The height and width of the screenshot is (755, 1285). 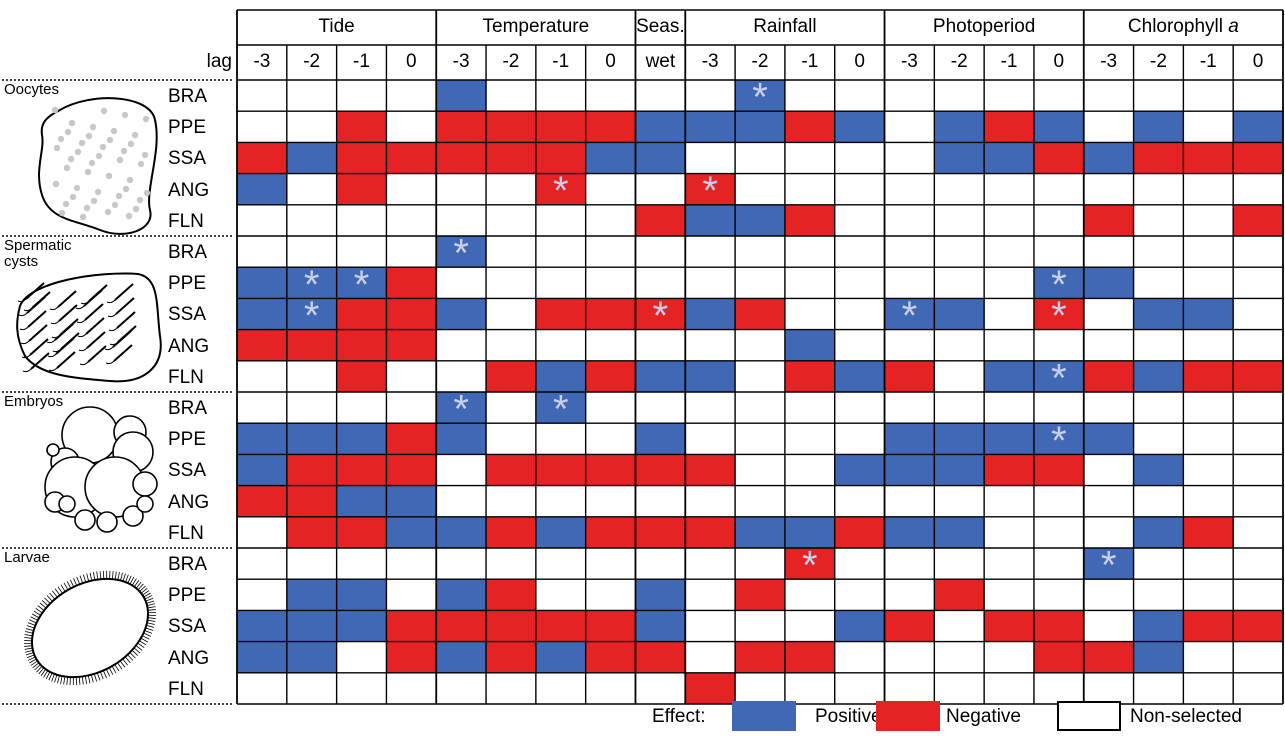 I want to click on species-label: BRA, so click(x=188, y=564).